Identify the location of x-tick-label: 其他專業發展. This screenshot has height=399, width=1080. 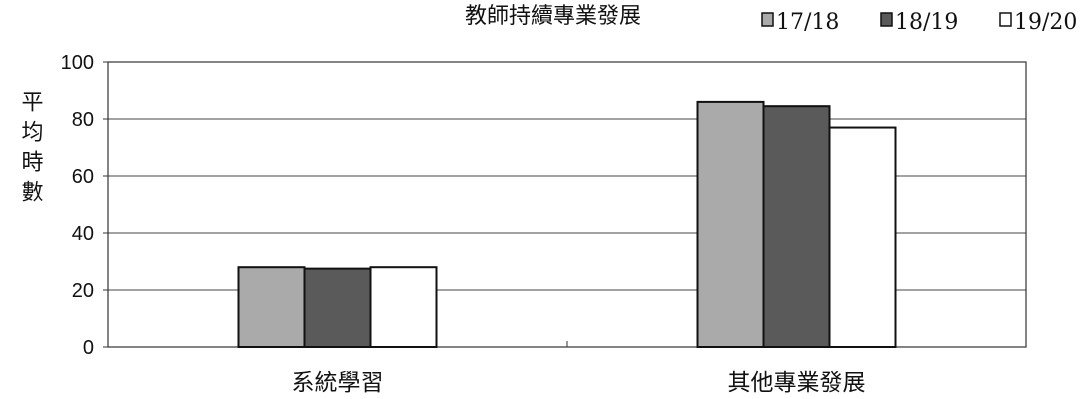
(797, 383).